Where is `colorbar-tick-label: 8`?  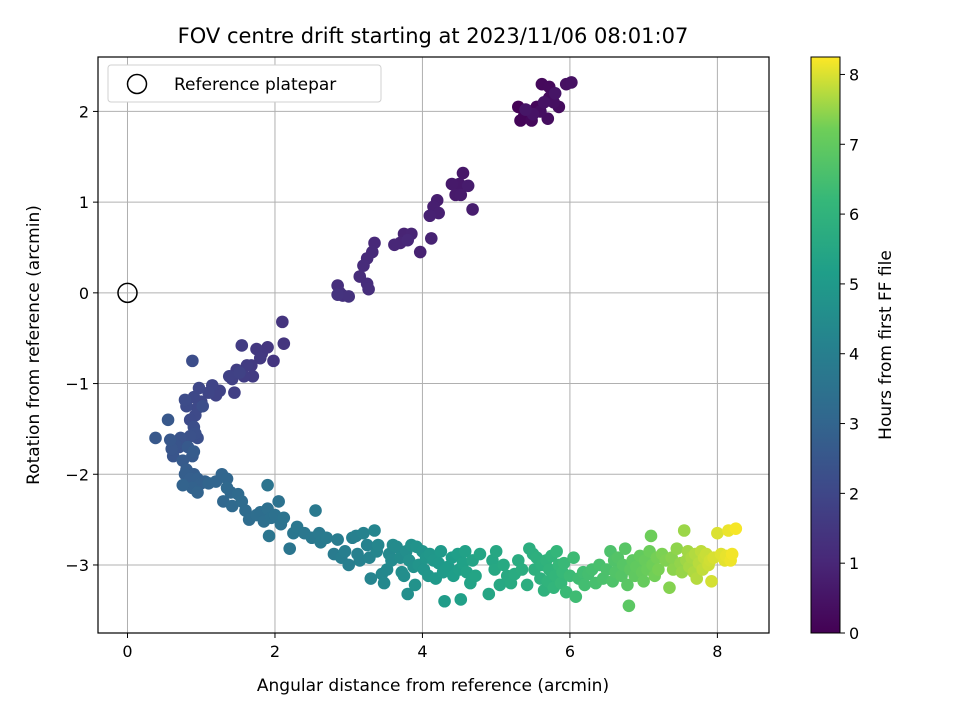 colorbar-tick-label: 8 is located at coordinates (854, 74).